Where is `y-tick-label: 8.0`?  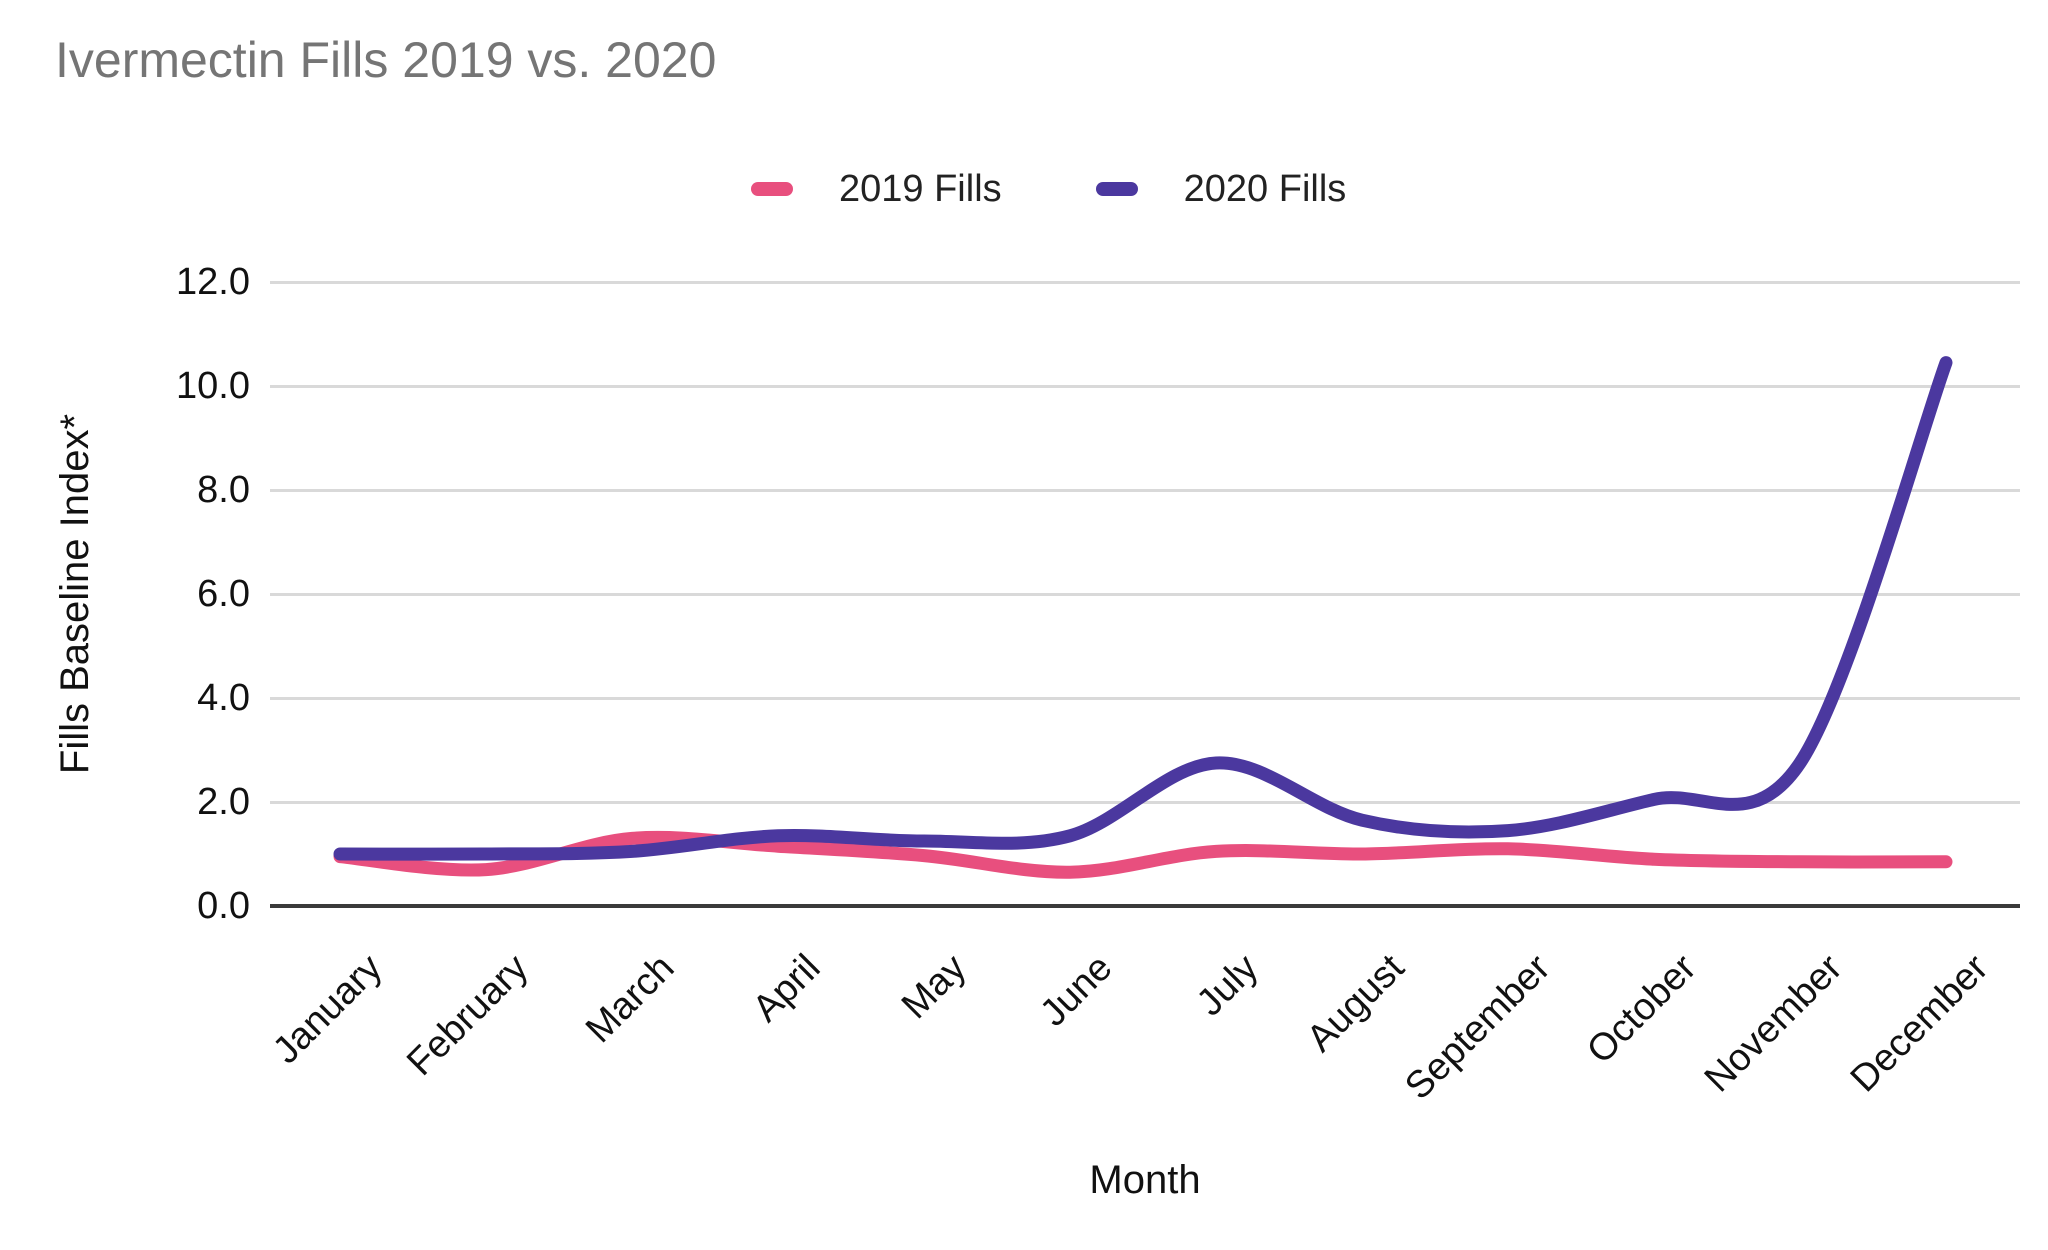
y-tick-label: 8.0 is located at coordinates (223, 490).